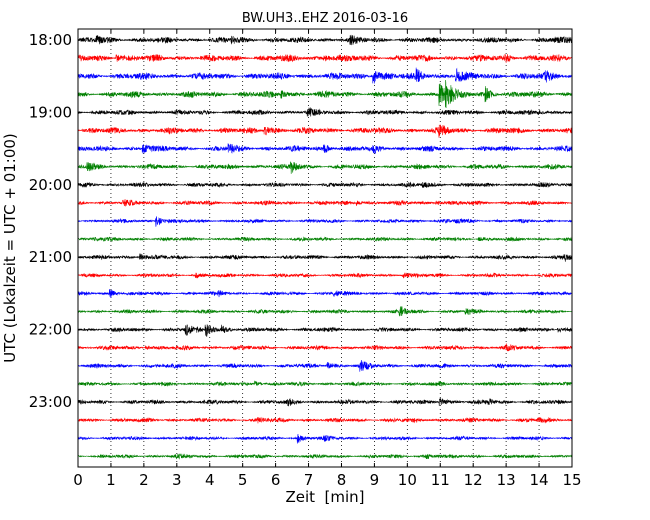  What do you see at coordinates (50, 330) in the screenshot?
I see `y-tick-label: 22:00` at bounding box center [50, 330].